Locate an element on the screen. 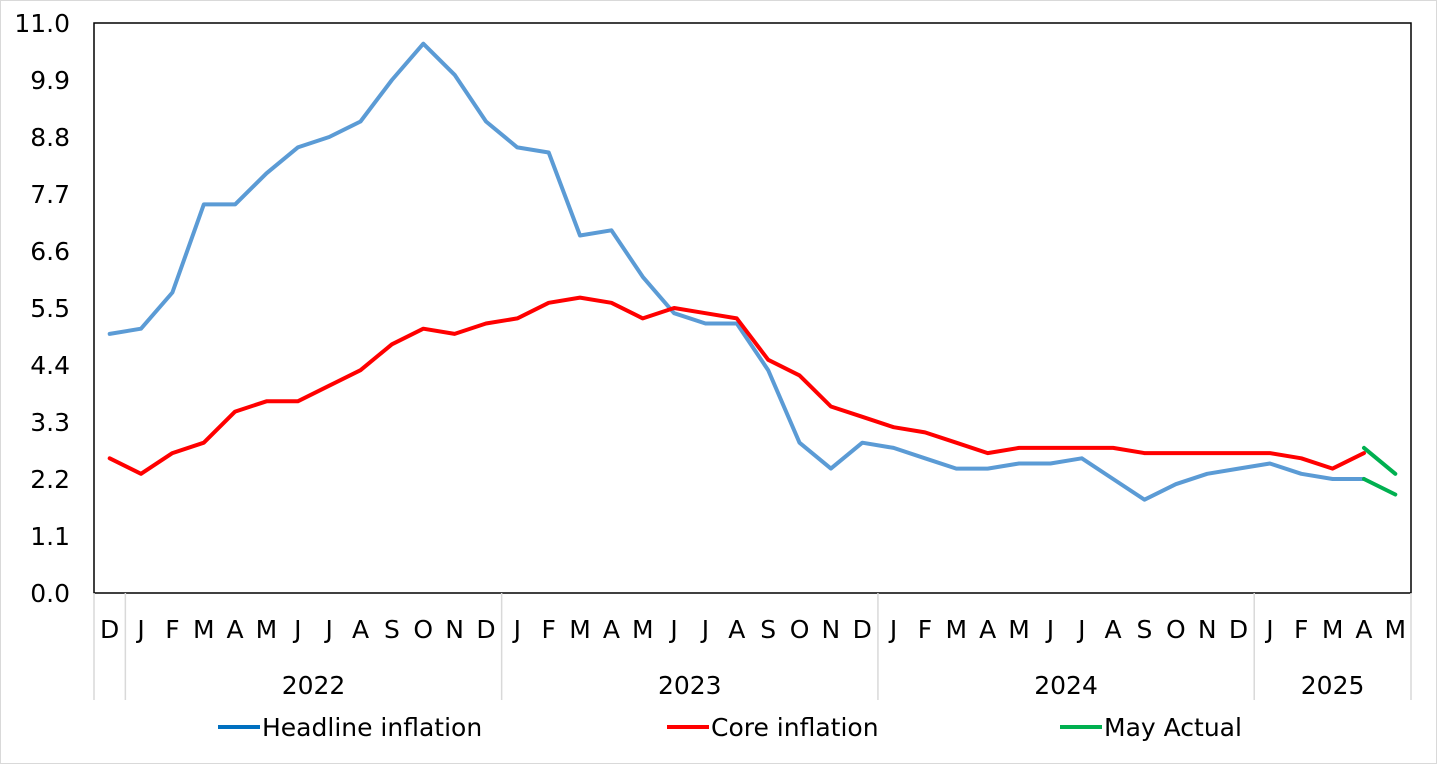 The height and width of the screenshot is (764, 1437). y-tick-label: 11.0 is located at coordinates (42, 23).